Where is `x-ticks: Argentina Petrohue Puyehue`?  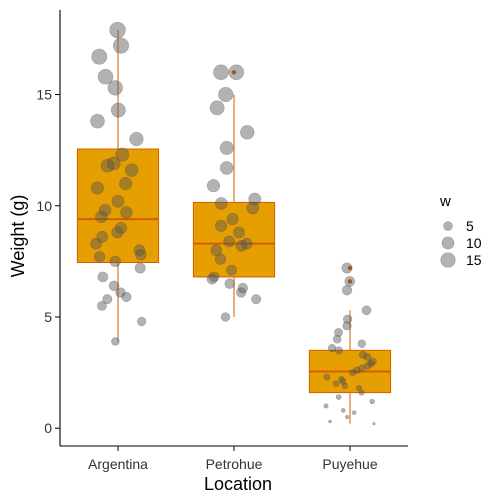
x-ticks: Argentina Petrohue Puyehue is located at coordinates (233, 459).